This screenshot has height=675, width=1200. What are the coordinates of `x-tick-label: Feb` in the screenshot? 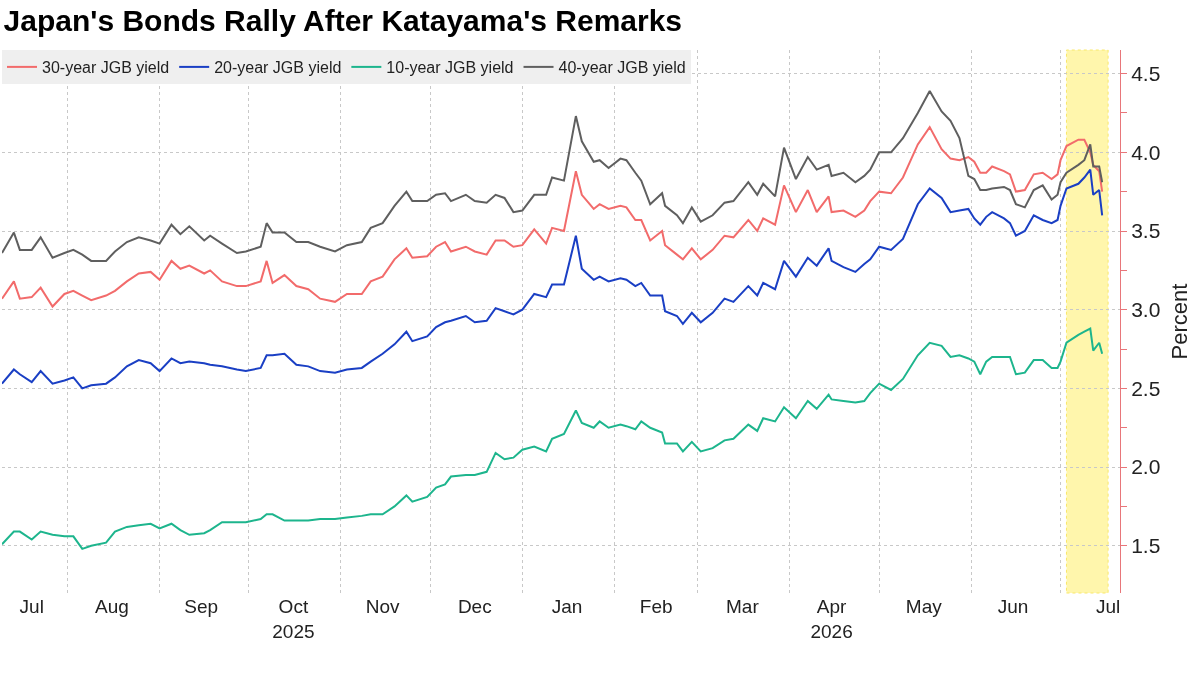 It's located at (656, 606).